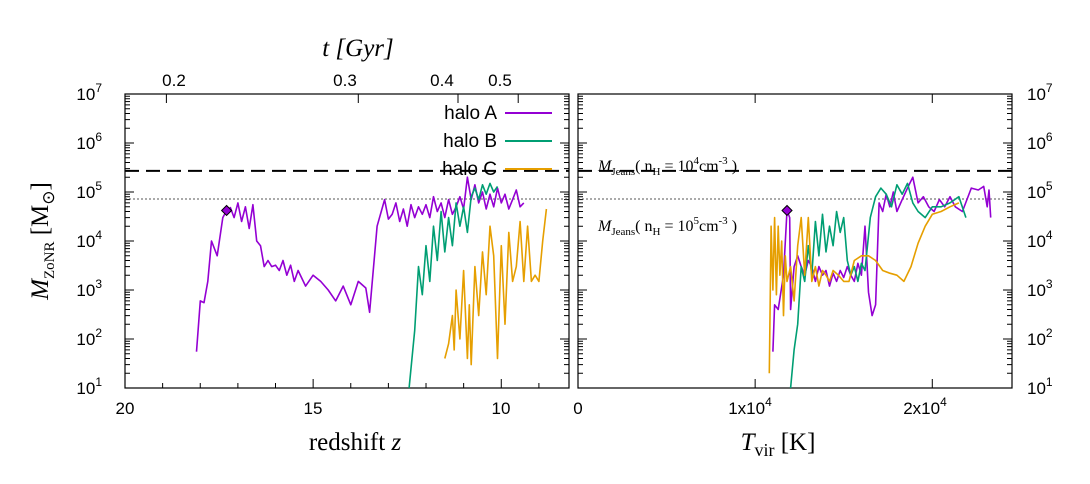 This screenshot has width=1090, height=484. What do you see at coordinates (656, 232) in the screenshot?
I see `jeans-nh-sub: H` at bounding box center [656, 232].